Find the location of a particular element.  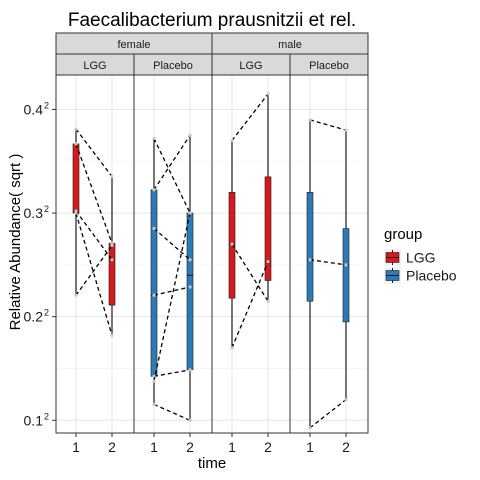

y-tick-label: 0.32 is located at coordinates (36, 212).